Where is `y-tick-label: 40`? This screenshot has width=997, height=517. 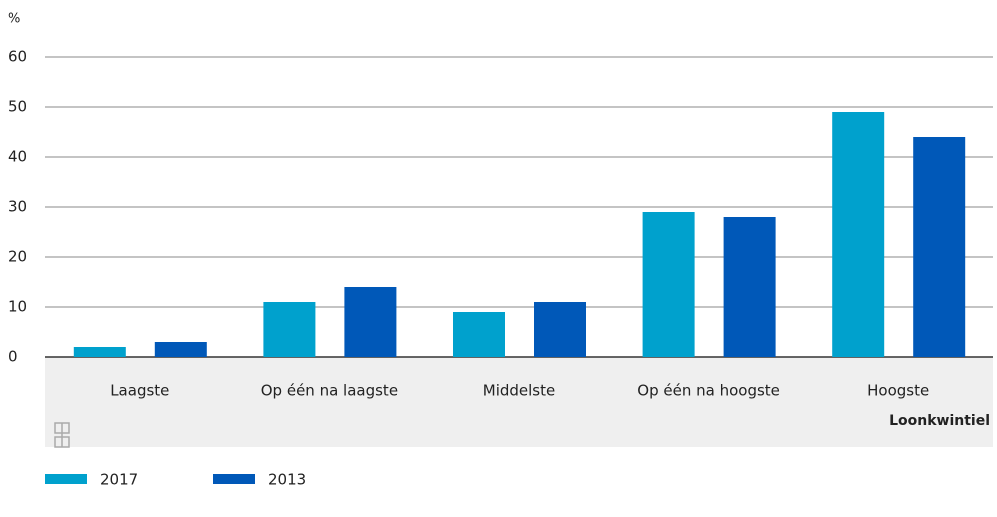
y-tick-label: 40 is located at coordinates (17, 157).